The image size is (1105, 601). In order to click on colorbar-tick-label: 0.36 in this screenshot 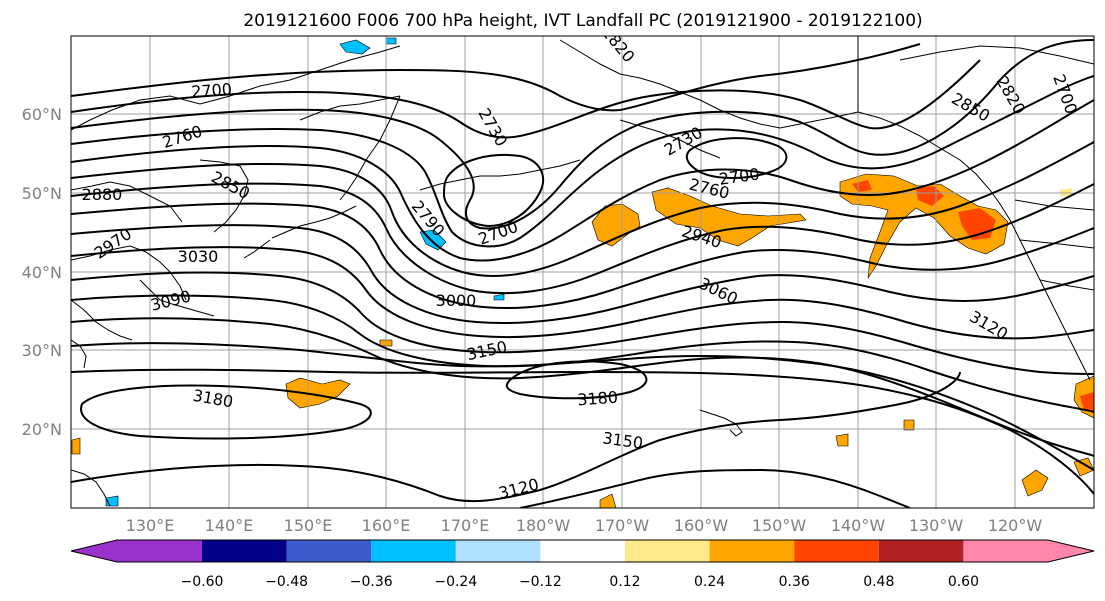, I will do `click(794, 582)`.